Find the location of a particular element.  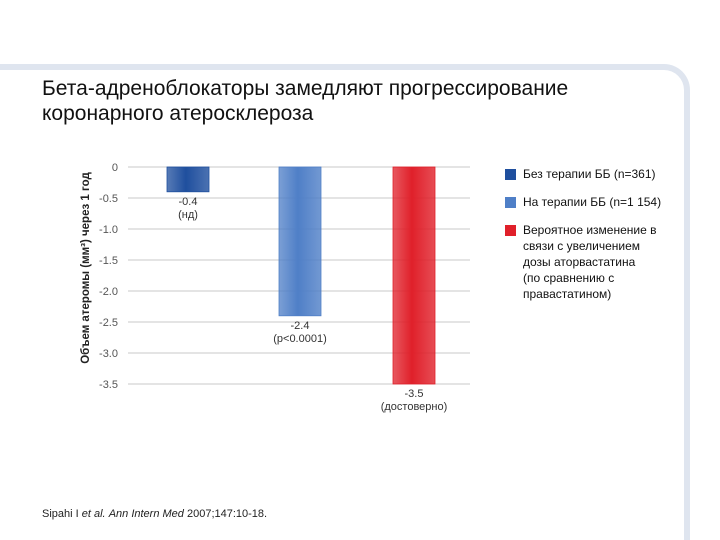

citation-author: Sipahi I is located at coordinates (60, 514).